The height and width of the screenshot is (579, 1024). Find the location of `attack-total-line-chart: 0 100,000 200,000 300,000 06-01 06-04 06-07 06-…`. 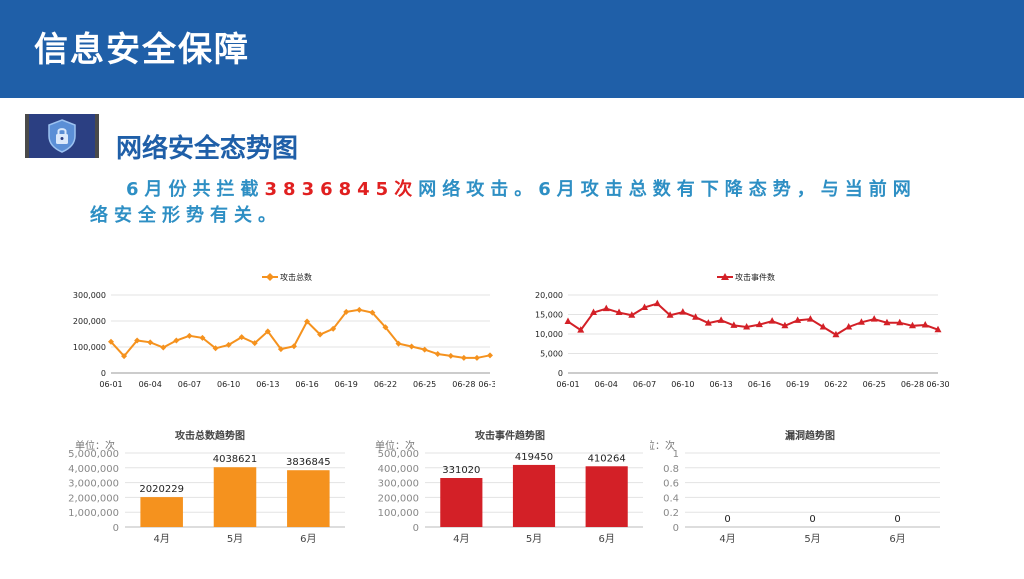

attack-total-line-chart: 0 100,000 200,000 300,000 06-01 06-04 06-07 06-… is located at coordinates (286, 331).